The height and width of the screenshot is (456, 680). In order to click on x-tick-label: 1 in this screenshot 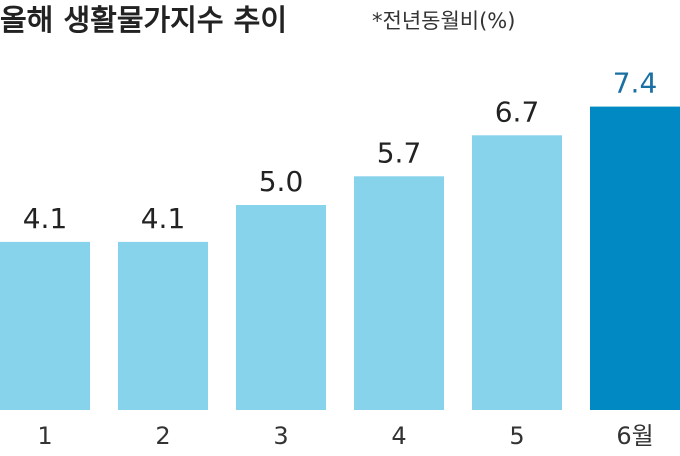, I will do `click(44, 436)`.